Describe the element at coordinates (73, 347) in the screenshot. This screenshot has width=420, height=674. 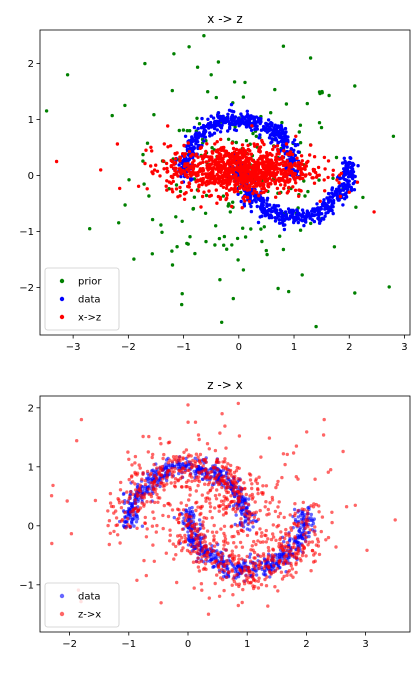
I see `x-tick-label: −3` at that location.